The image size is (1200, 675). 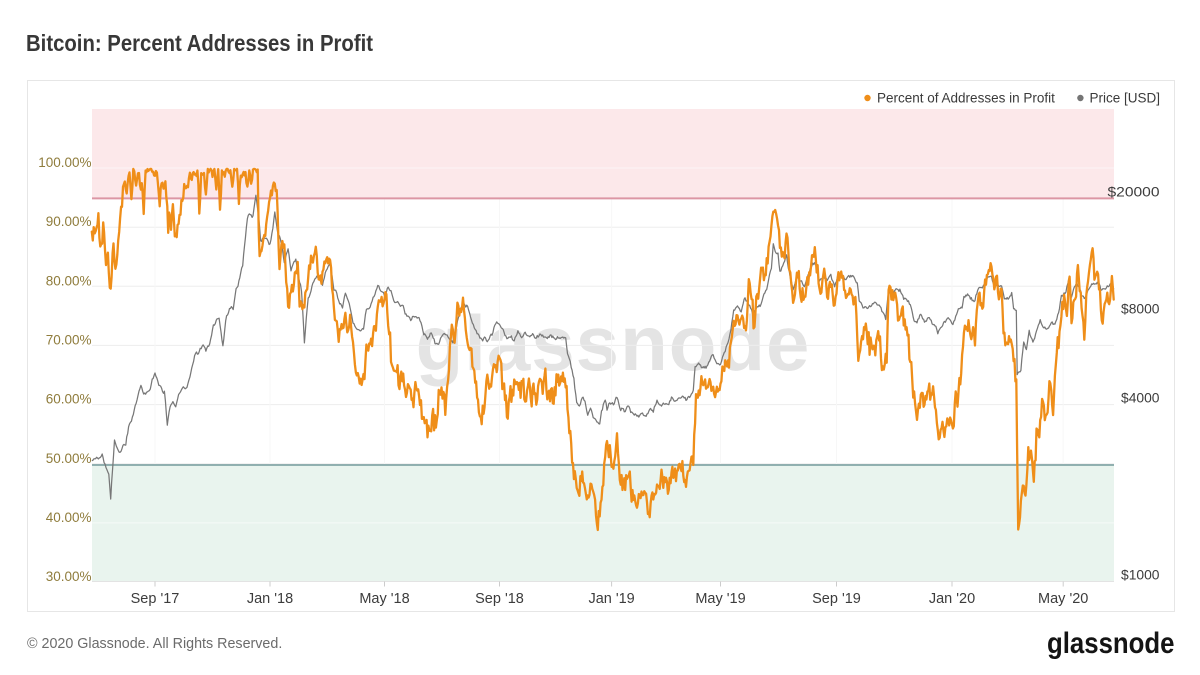 What do you see at coordinates (836, 599) in the screenshot?
I see `svg-text: Sep '19` at bounding box center [836, 599].